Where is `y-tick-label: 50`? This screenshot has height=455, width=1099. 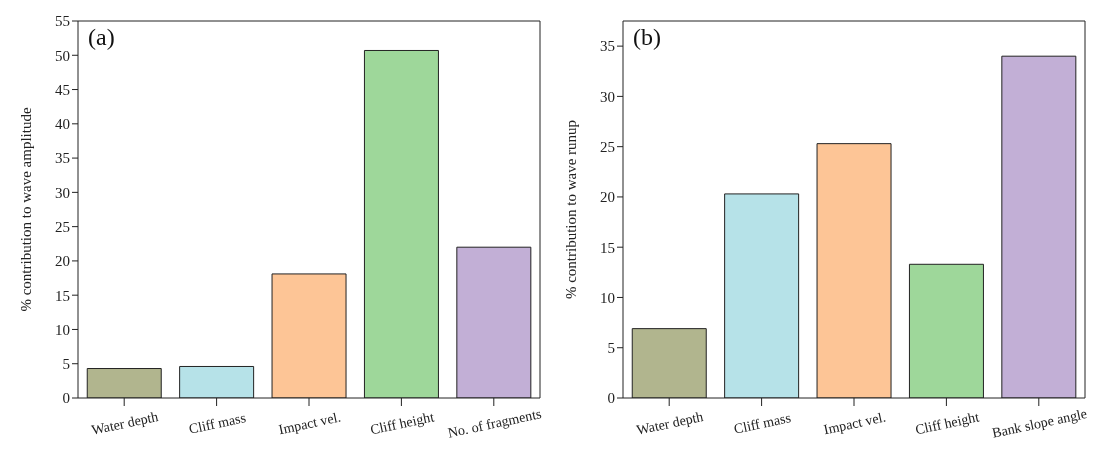 y-tick-label: 50 is located at coordinates (62, 55).